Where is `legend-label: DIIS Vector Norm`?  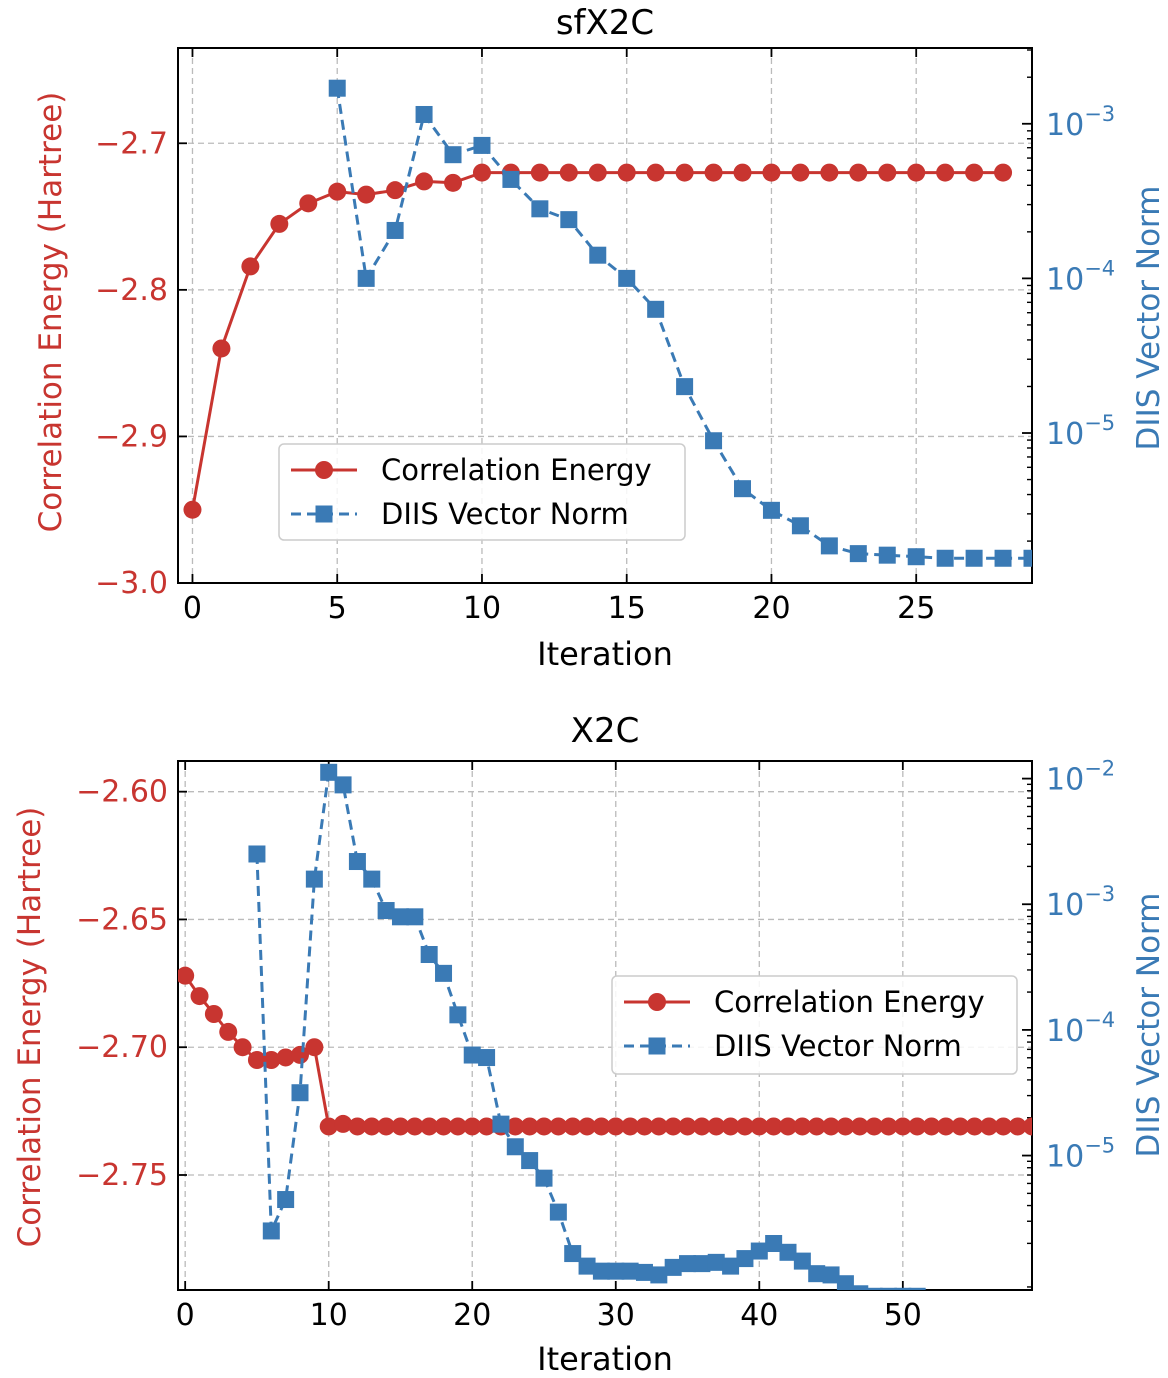 legend-label: DIIS Vector Norm is located at coordinates (505, 514).